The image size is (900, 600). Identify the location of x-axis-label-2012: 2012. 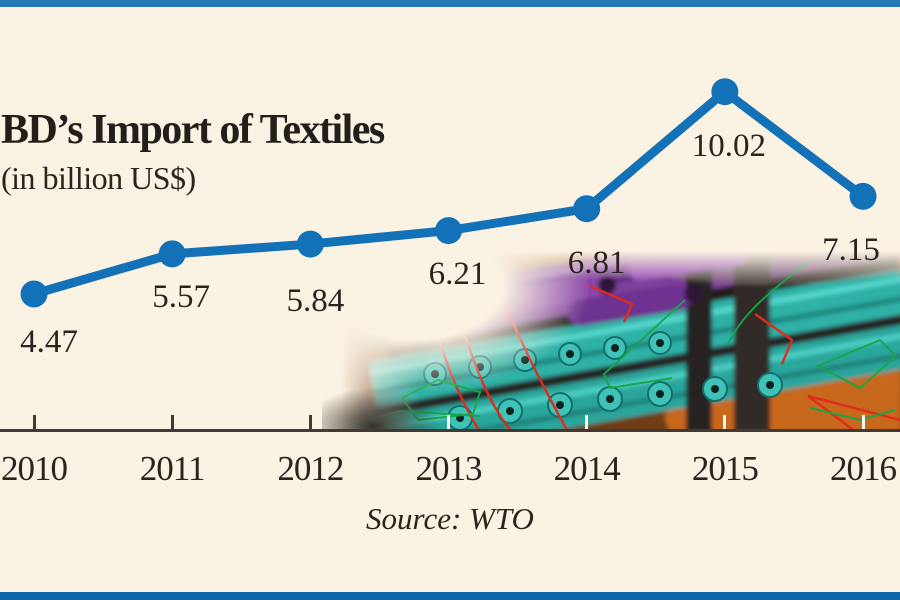
(310, 468).